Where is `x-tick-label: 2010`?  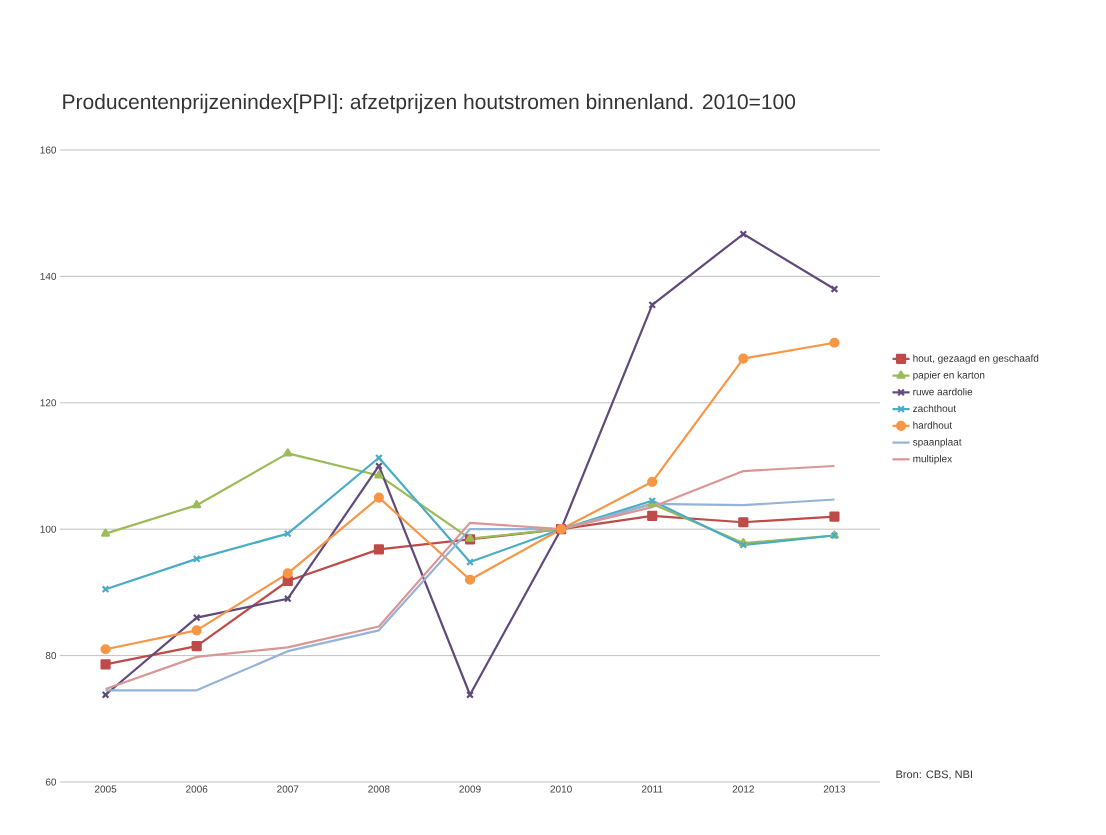 x-tick-label: 2010 is located at coordinates (561, 789).